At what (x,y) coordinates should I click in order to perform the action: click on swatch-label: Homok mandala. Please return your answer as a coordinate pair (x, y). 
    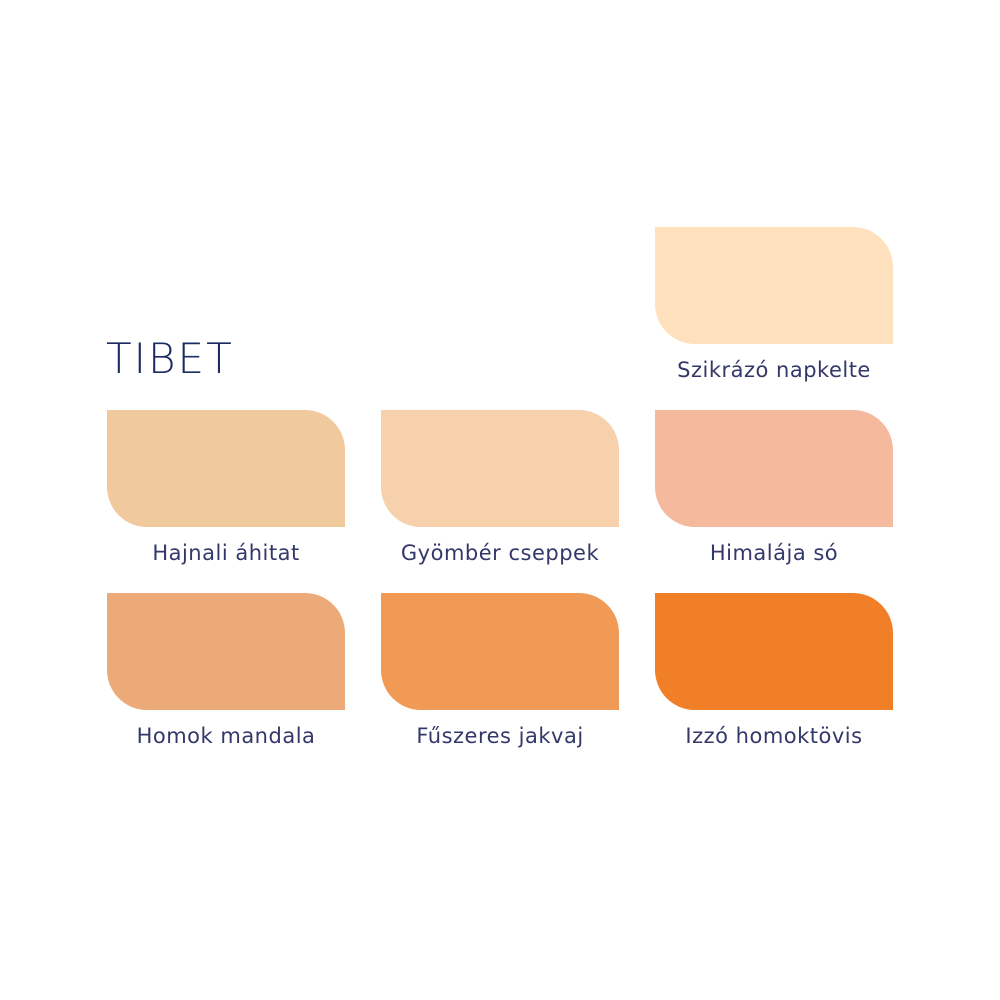
    Looking at the image, I should click on (226, 736).